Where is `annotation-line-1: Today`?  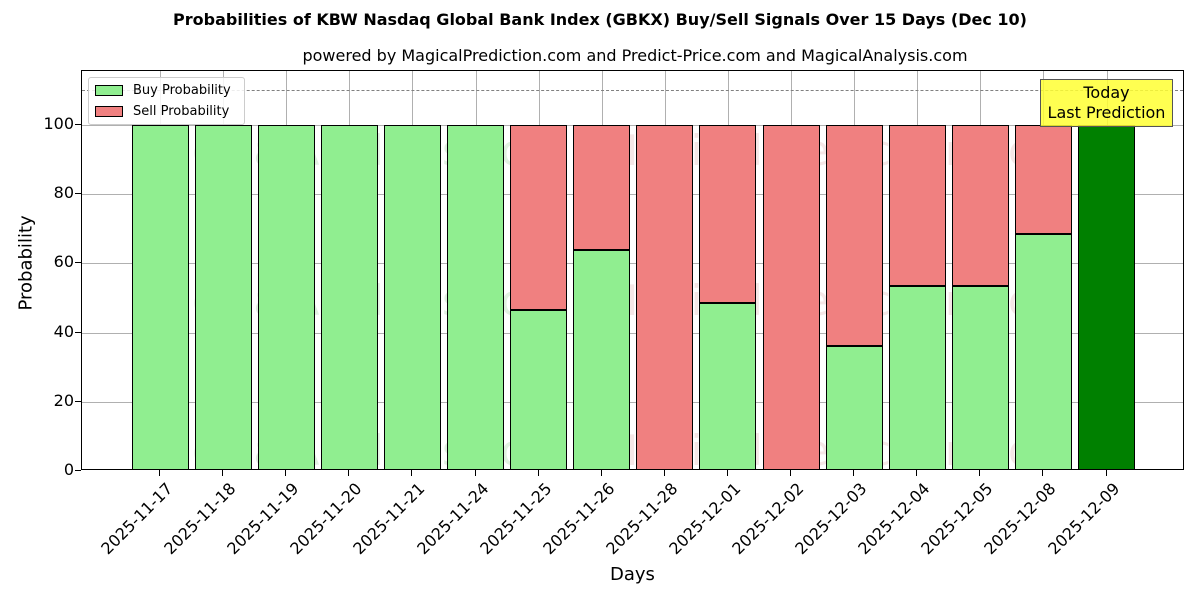 annotation-line-1: Today is located at coordinates (1106, 92).